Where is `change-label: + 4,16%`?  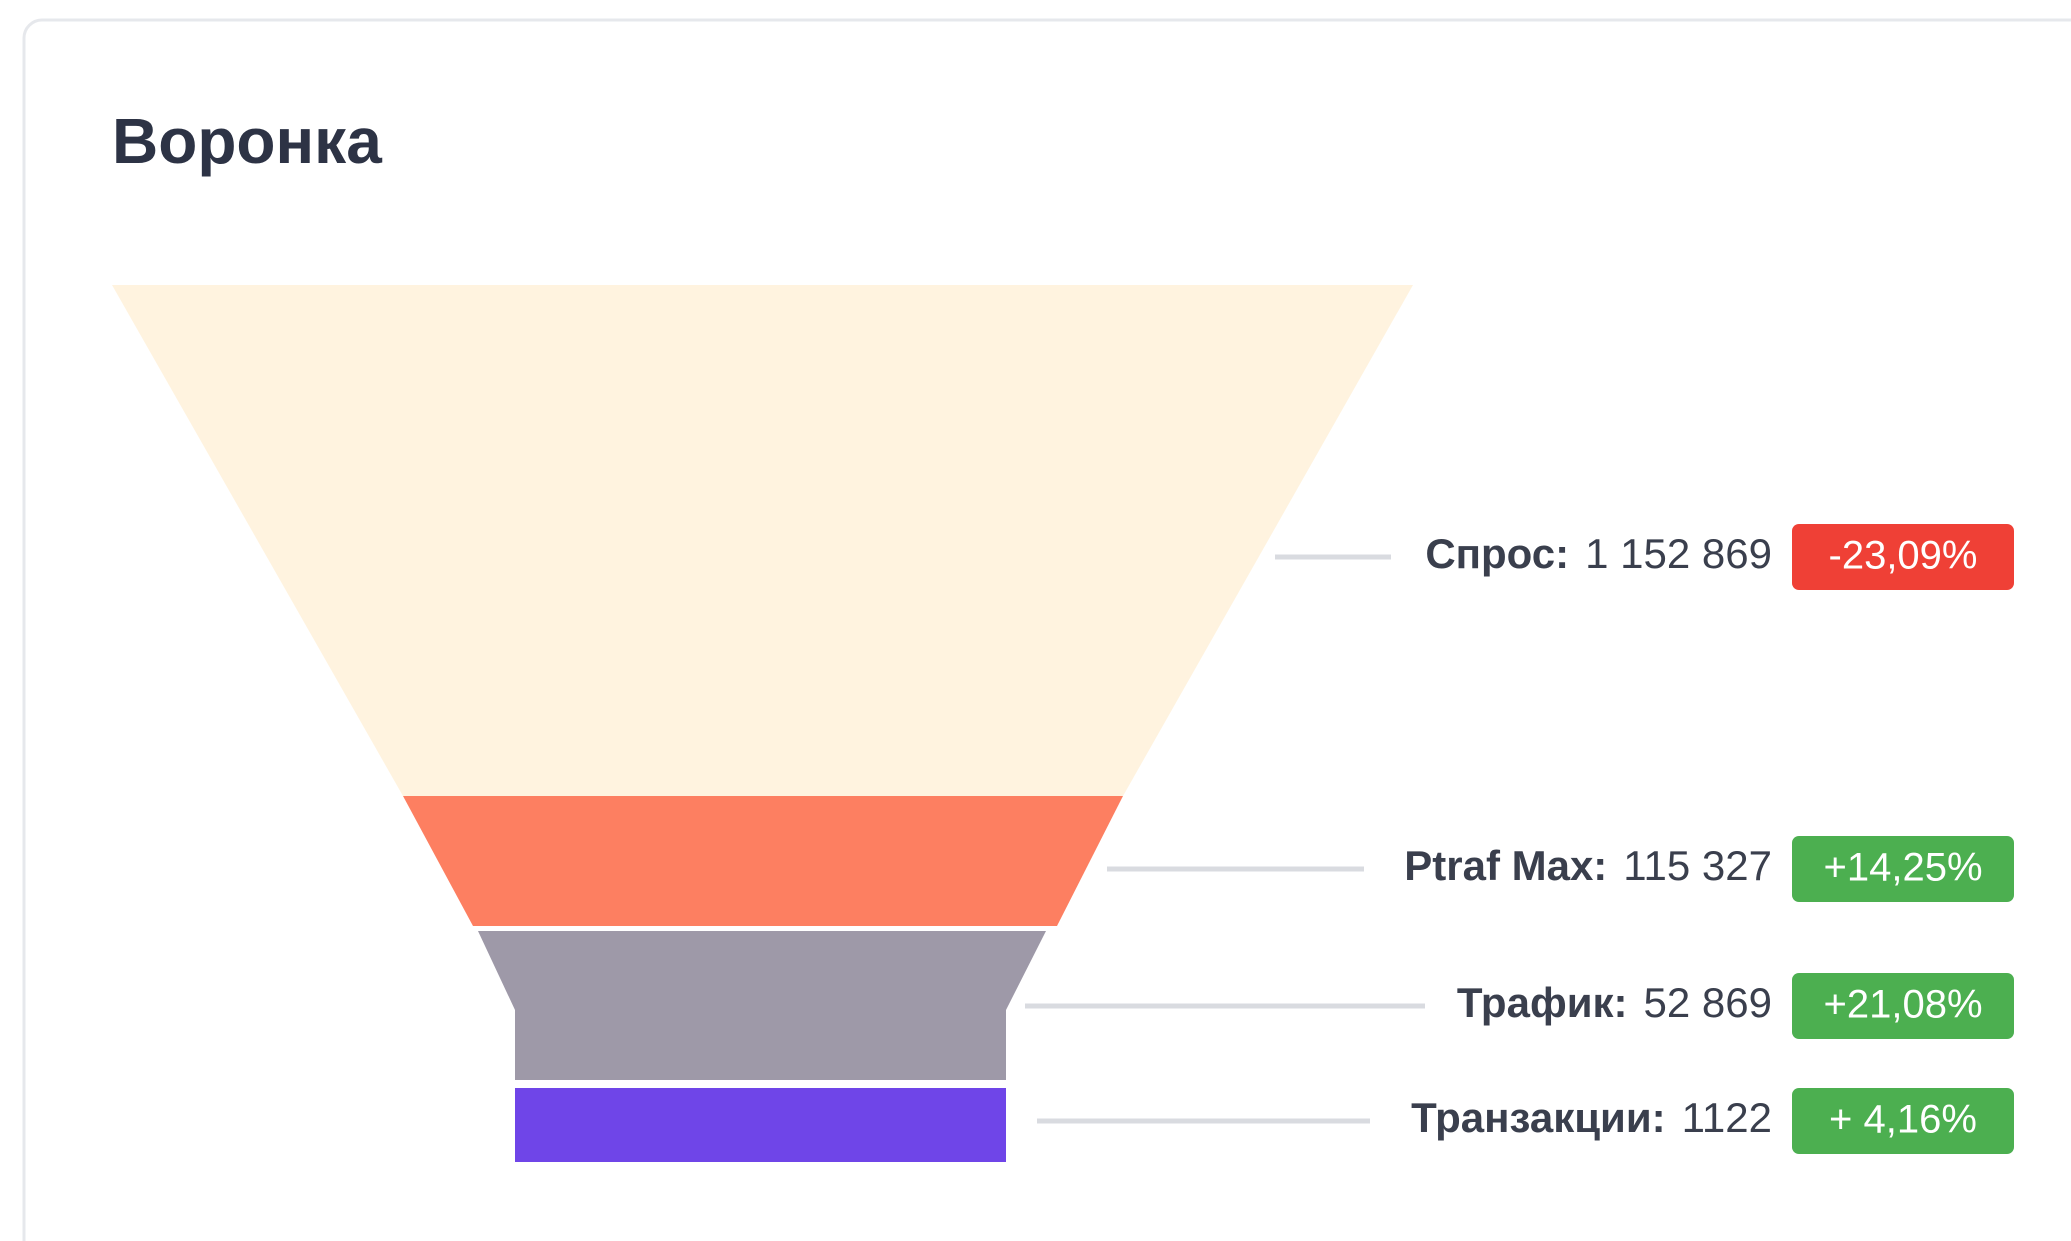
change-label: + 4,16% is located at coordinates (1903, 1120).